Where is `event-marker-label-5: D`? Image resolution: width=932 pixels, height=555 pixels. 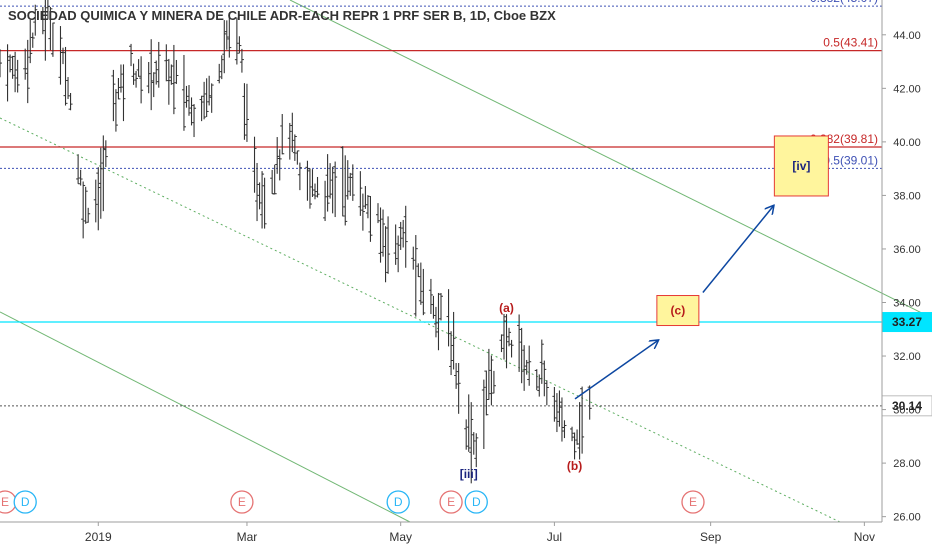 event-marker-label-5: D is located at coordinates (476, 502).